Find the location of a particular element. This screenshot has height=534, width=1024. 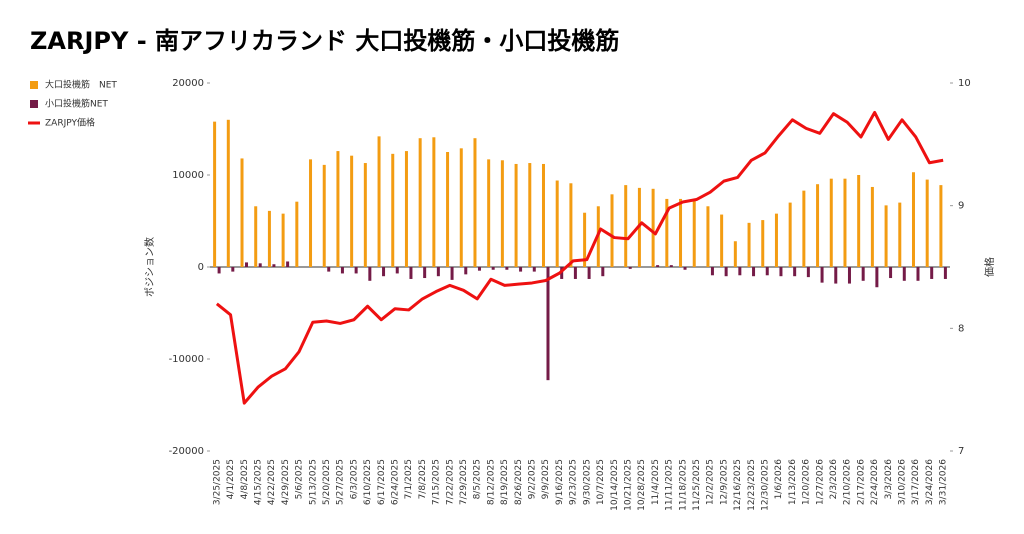

x-tick-label: 1/6/2026 is located at coordinates (779, 479).